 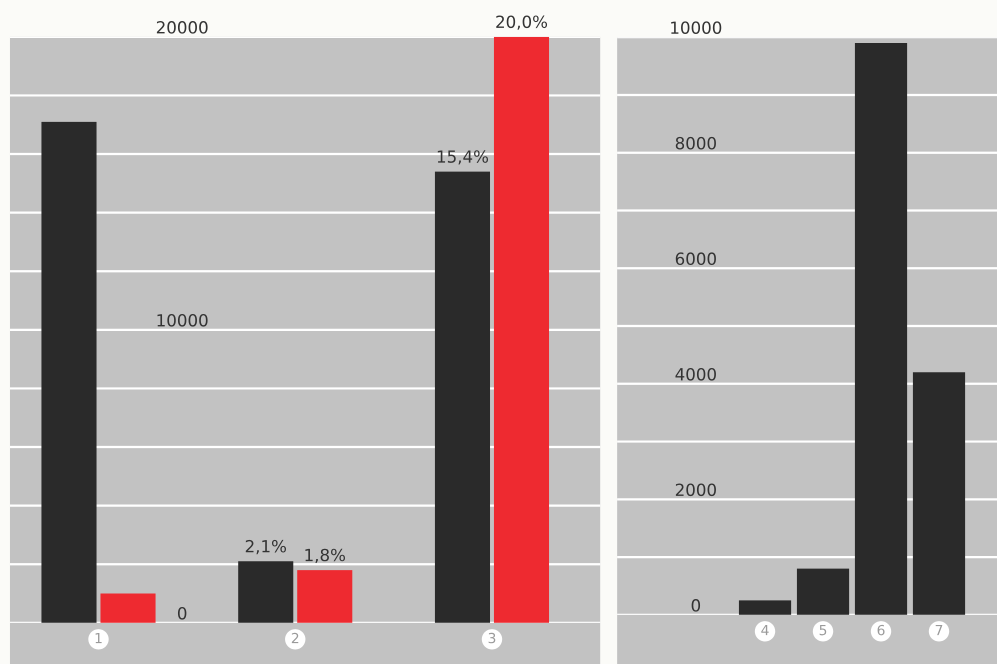 I want to click on y-tick-label: 6000, so click(x=696, y=259).